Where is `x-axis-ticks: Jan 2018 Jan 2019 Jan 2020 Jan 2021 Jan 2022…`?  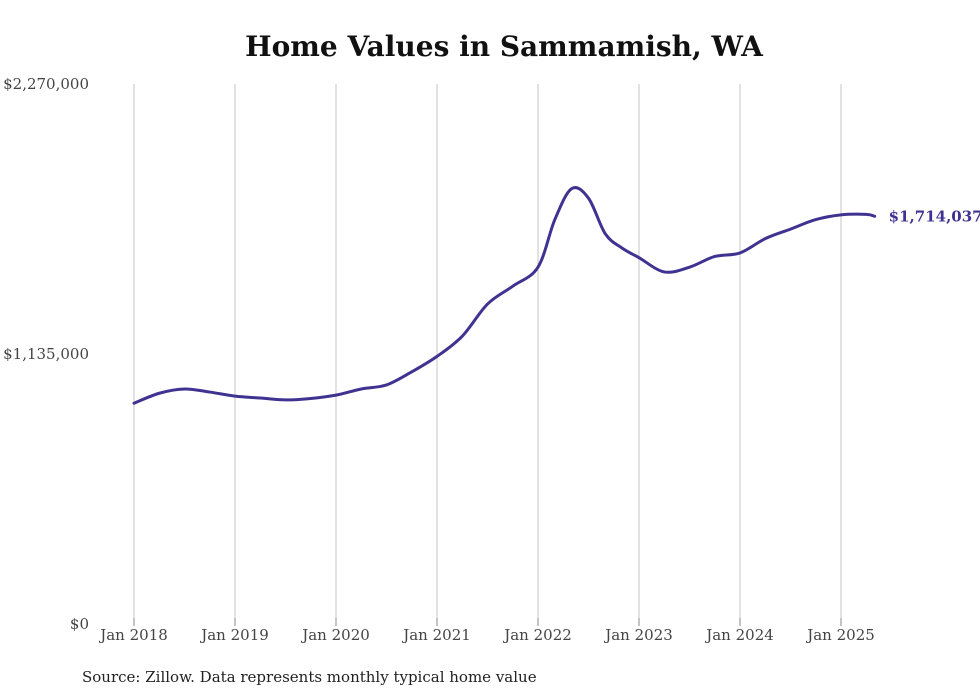 x-axis-ticks: Jan 2018 Jan 2019 Jan 2020 Jan 2021 Jan 2022… is located at coordinates (486, 631).